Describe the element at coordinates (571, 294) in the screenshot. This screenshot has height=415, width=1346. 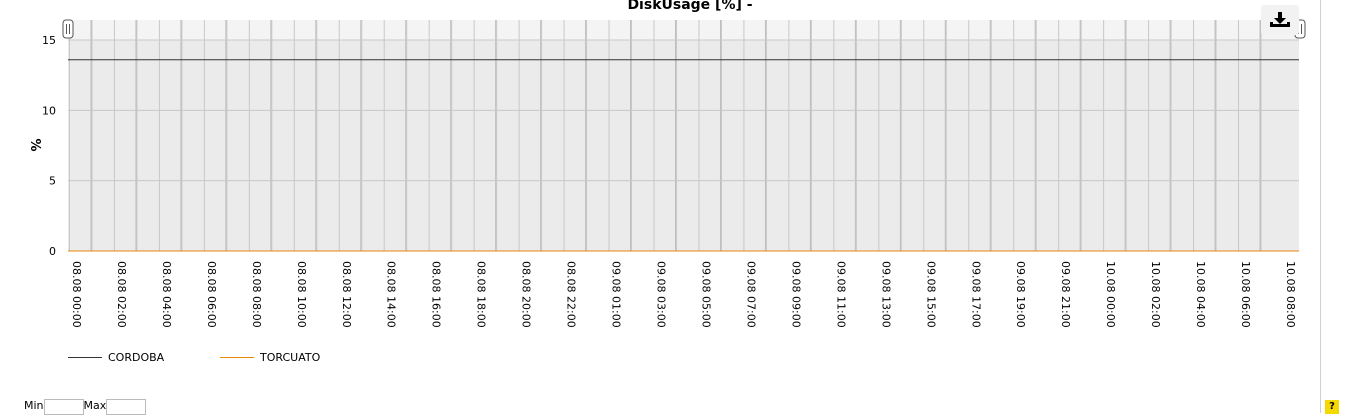
I see `x-tick-label: 08.08 22:00` at that location.